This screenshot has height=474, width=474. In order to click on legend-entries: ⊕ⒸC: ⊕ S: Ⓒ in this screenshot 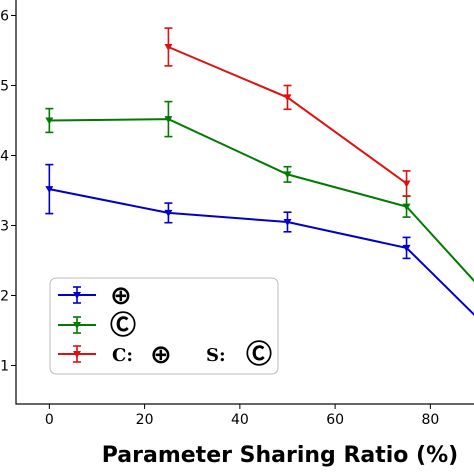, I will do `click(165, 325)`.